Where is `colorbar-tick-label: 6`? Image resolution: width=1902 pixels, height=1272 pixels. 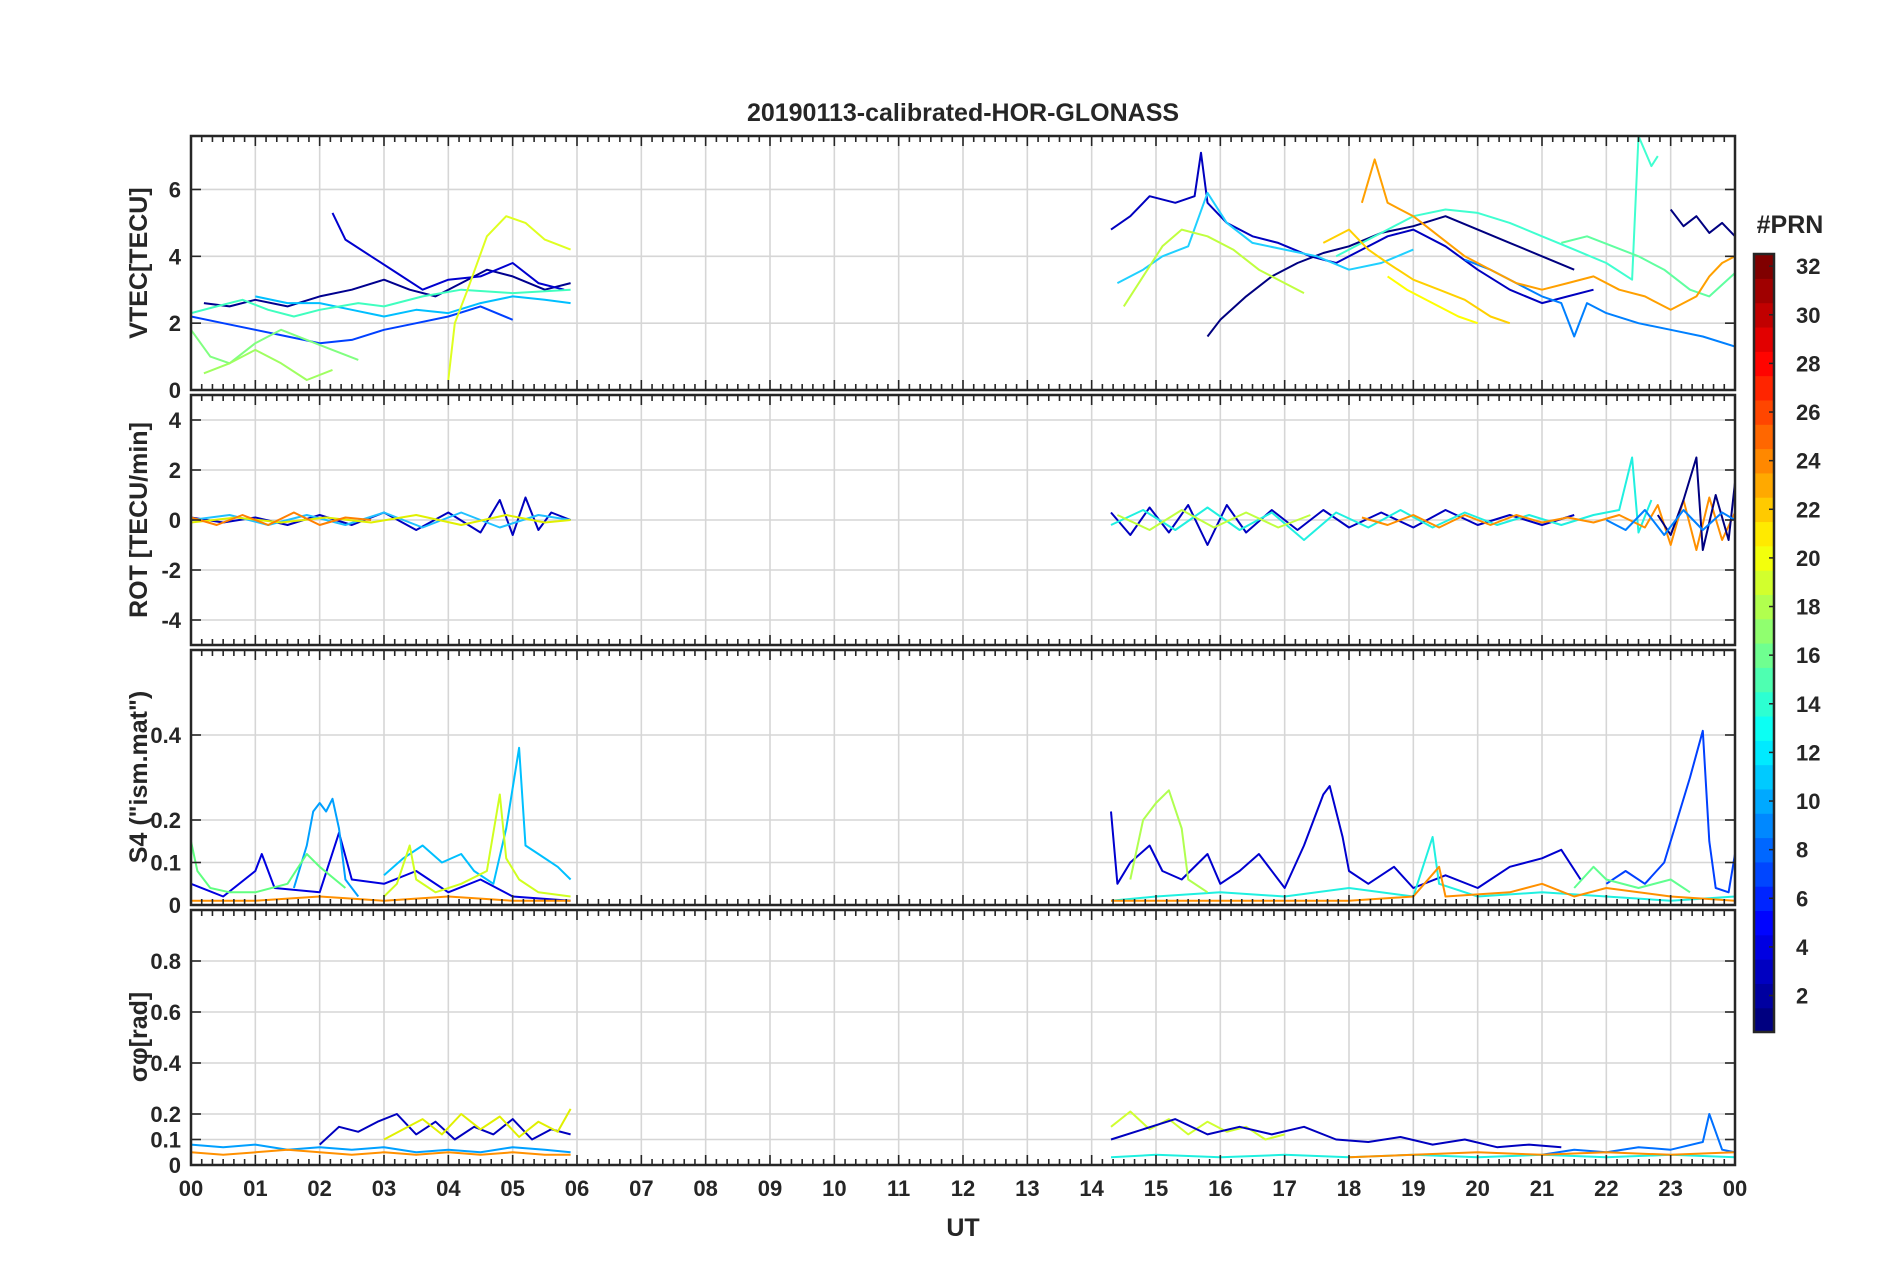
colorbar-tick-label: 6 is located at coordinates (1802, 898).